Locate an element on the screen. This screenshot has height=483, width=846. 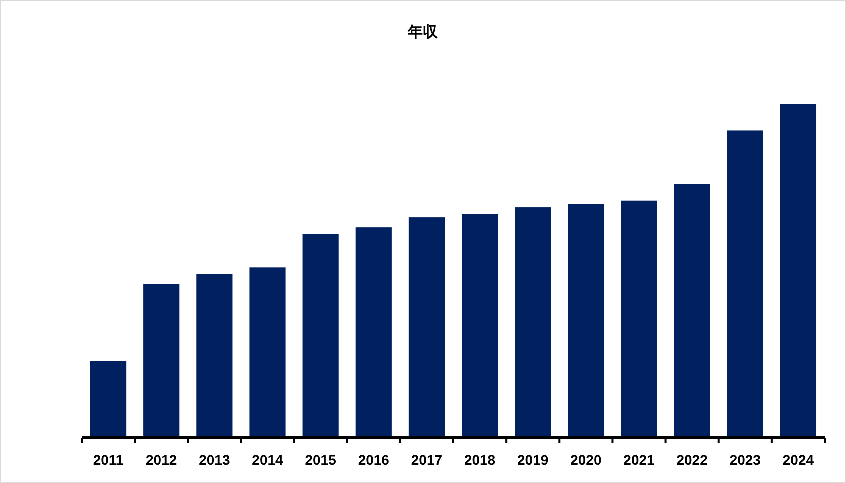
x-tick-label: 2020 is located at coordinates (586, 460).